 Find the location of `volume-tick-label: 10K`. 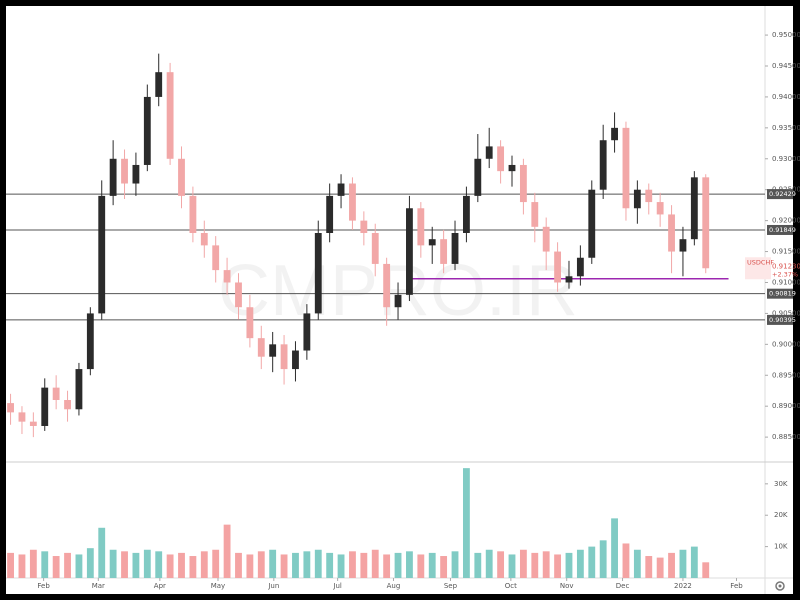

volume-tick-label: 10K is located at coordinates (781, 547).